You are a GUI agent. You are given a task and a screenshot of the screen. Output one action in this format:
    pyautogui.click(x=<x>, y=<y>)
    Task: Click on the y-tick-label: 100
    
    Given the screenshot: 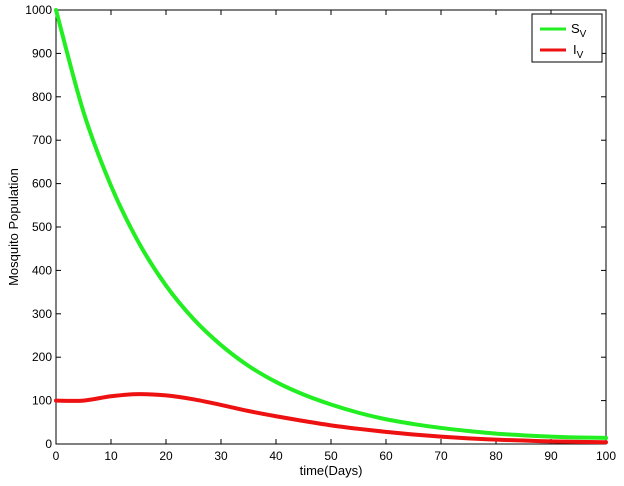 What is the action you would take?
    pyautogui.click(x=42, y=401)
    